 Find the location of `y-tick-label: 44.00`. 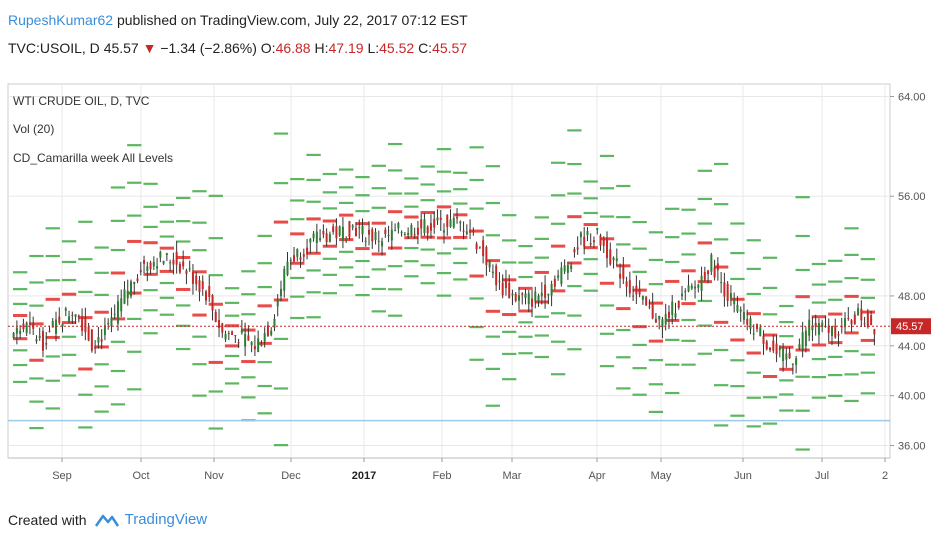

y-tick-label: 44.00 is located at coordinates (912, 347).